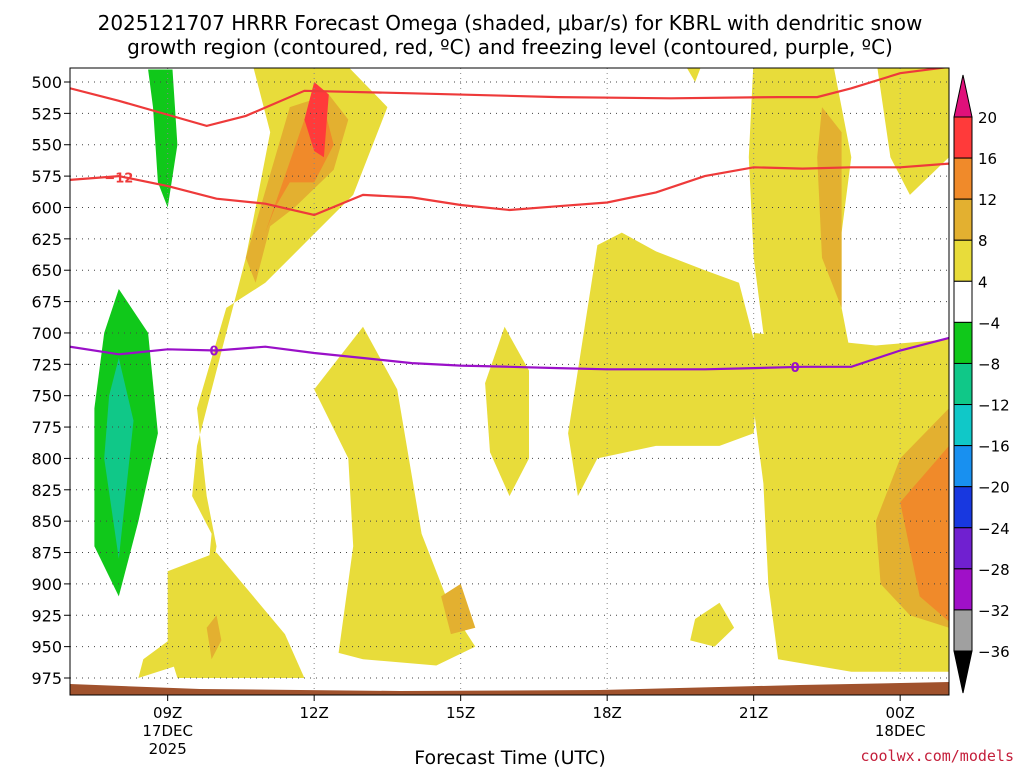 The width and height of the screenshot is (1024, 768). Describe the element at coordinates (460, 713) in the screenshot. I see `x-tick-15Z: 15Z` at that location.